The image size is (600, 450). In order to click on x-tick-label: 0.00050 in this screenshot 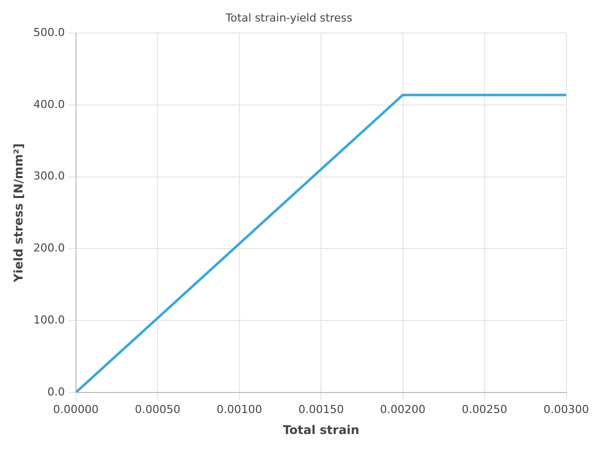, I will do `click(157, 409)`.